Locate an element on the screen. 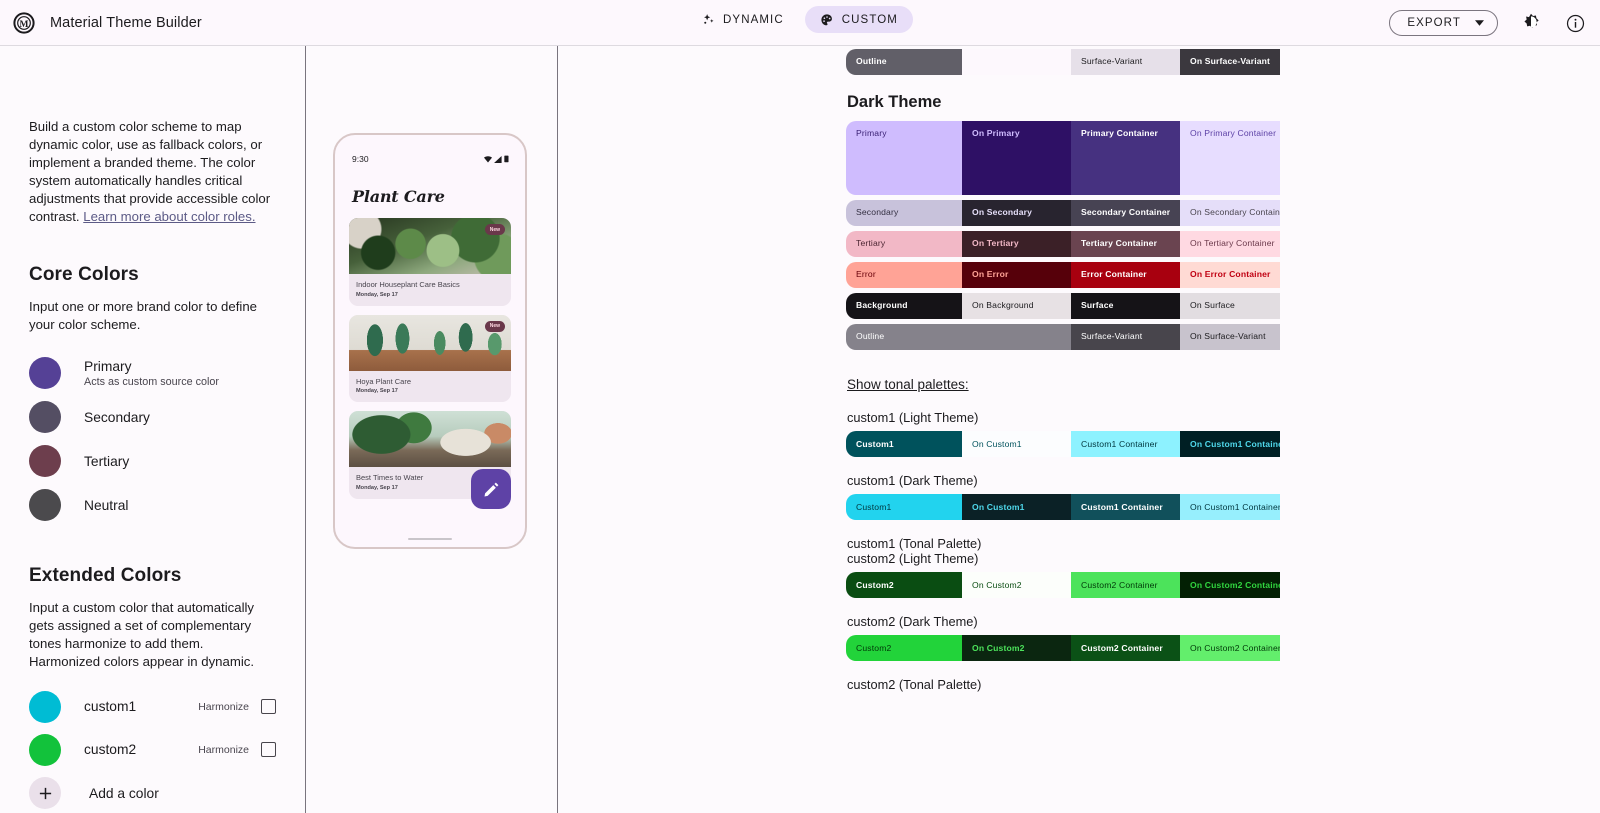 This screenshot has height=813, width=1600. swatch-cell: Primary Container is located at coordinates (1125, 158).